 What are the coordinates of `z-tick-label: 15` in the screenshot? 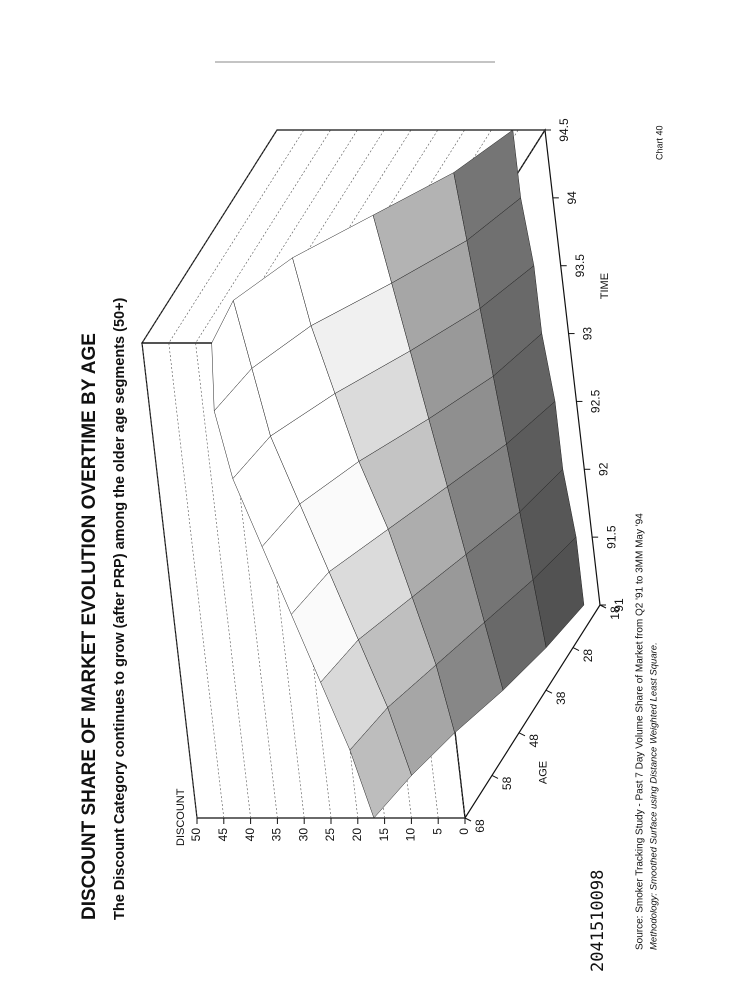 It's located at (384, 835).